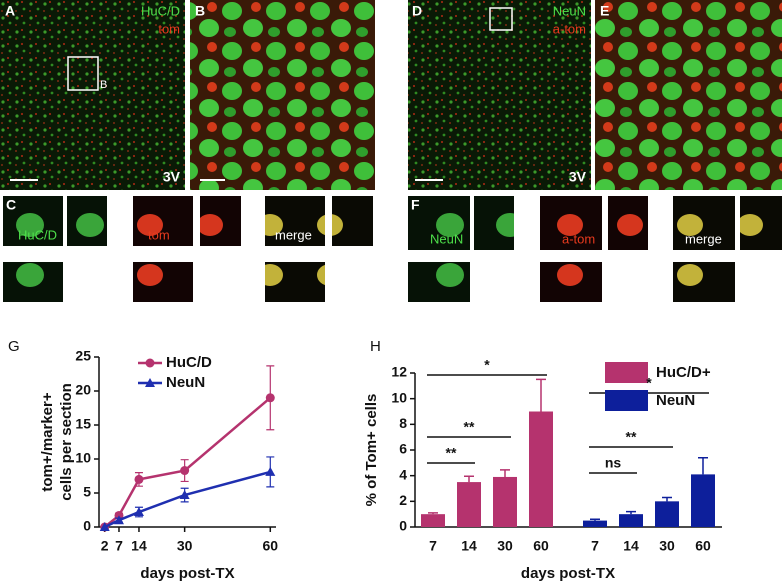  Describe the element at coordinates (604, 11) in the screenshot. I see `panel-label: E` at that location.